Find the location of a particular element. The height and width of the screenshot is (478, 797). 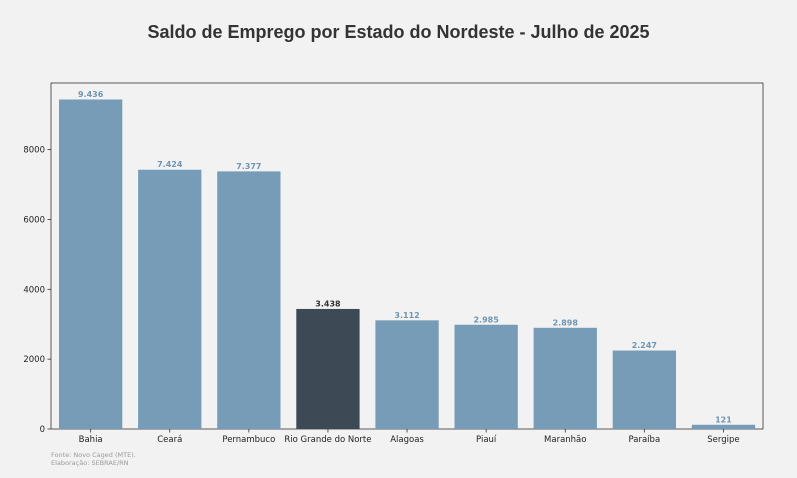

x-tick-label-3: Rio Grande do Norte is located at coordinates (327, 440).